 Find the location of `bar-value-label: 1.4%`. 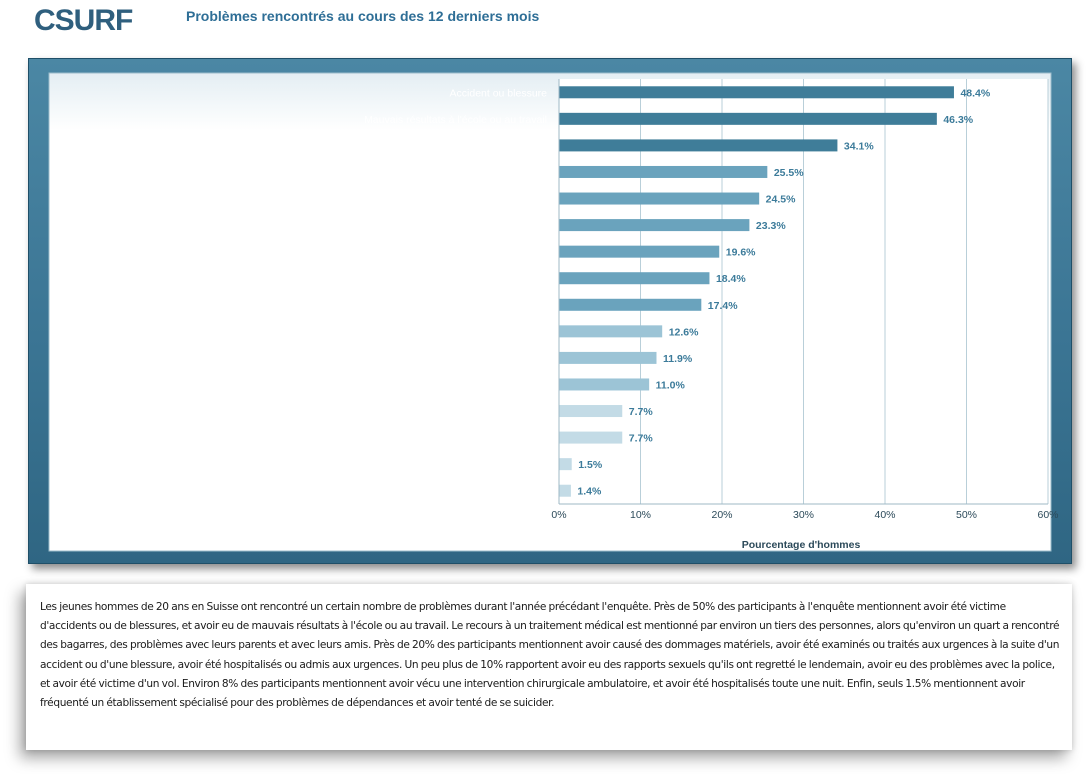

bar-value-label: 1.4% is located at coordinates (589, 492).